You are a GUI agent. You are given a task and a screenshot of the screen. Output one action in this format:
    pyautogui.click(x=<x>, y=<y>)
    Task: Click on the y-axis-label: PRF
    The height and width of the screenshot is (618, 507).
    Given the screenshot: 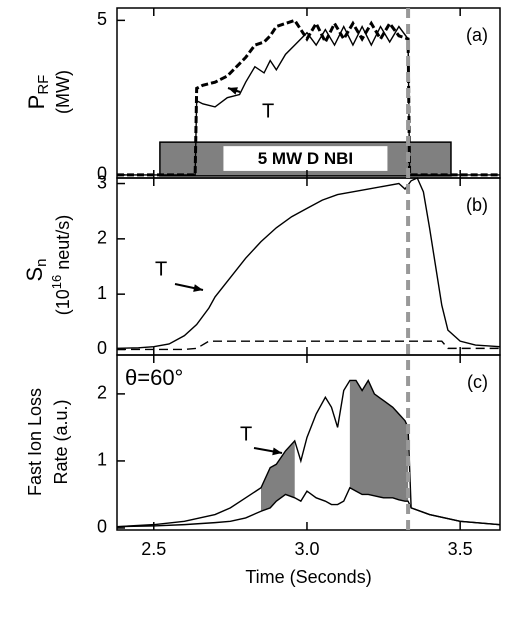 What is the action you would take?
    pyautogui.click(x=38, y=92)
    